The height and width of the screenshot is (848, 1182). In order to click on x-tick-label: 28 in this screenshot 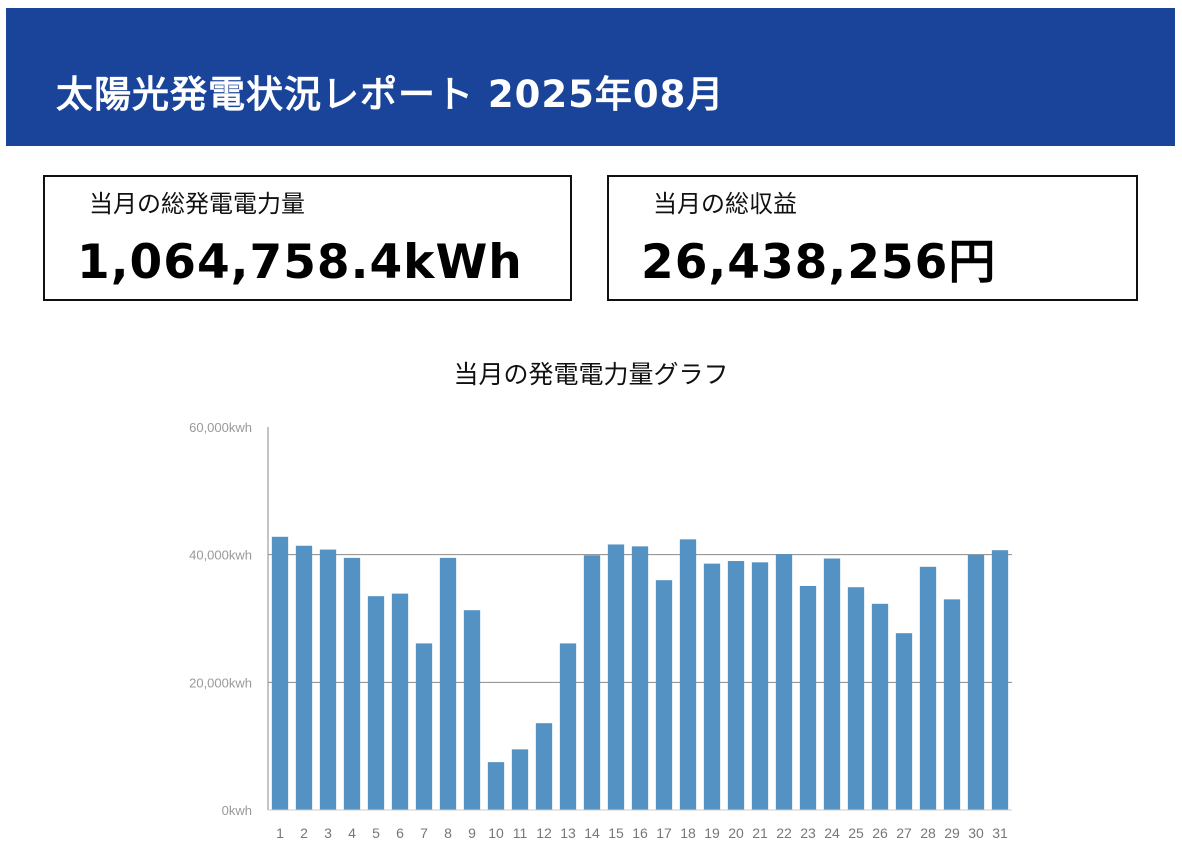, I will do `click(928, 833)`.